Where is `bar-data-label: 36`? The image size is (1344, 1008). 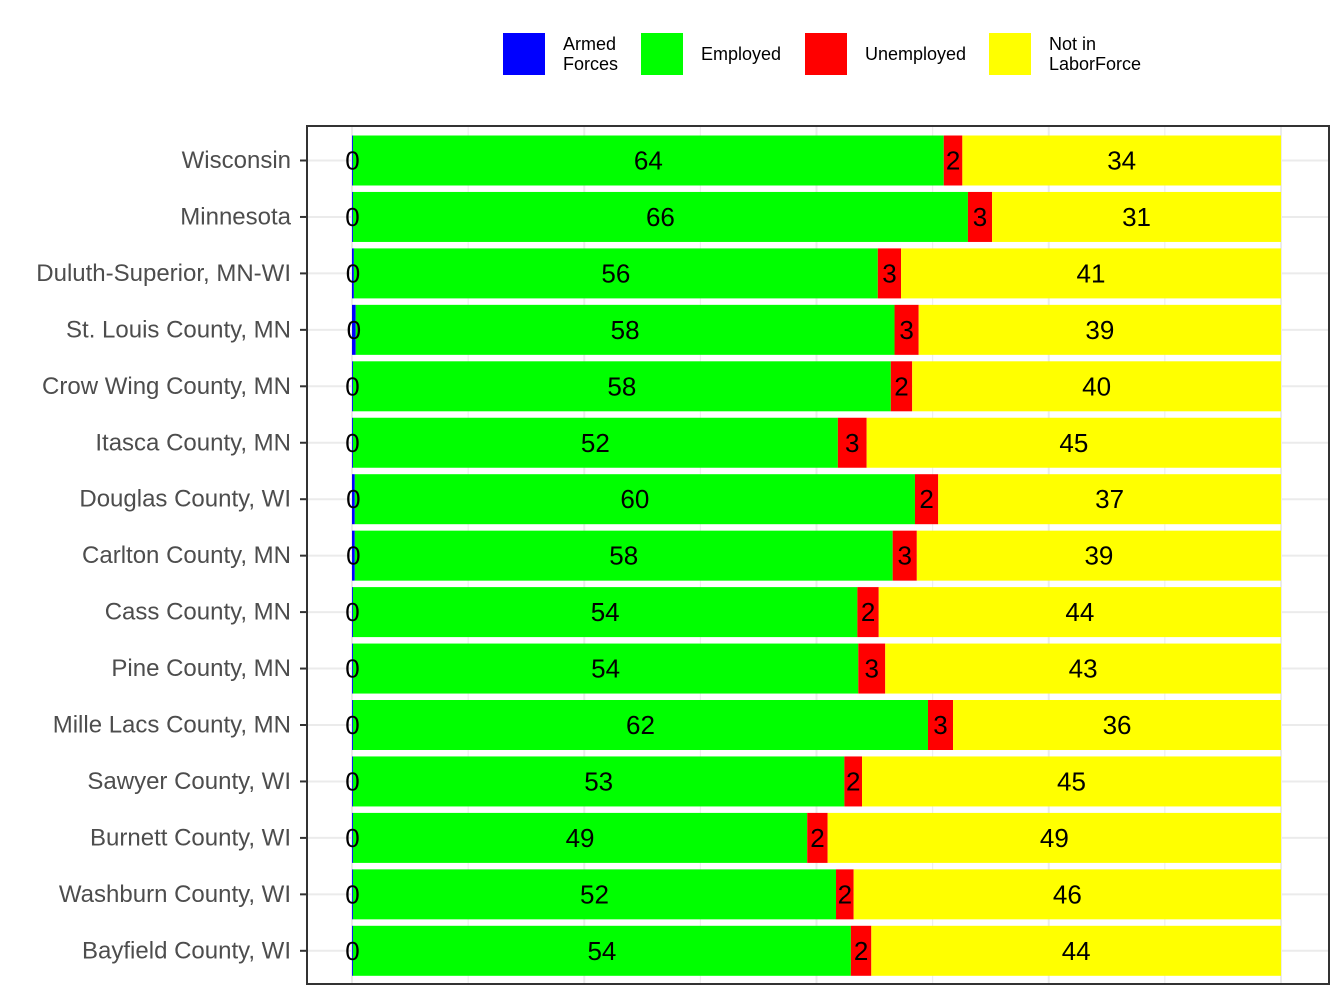 bar-data-label: 36 is located at coordinates (1117, 725).